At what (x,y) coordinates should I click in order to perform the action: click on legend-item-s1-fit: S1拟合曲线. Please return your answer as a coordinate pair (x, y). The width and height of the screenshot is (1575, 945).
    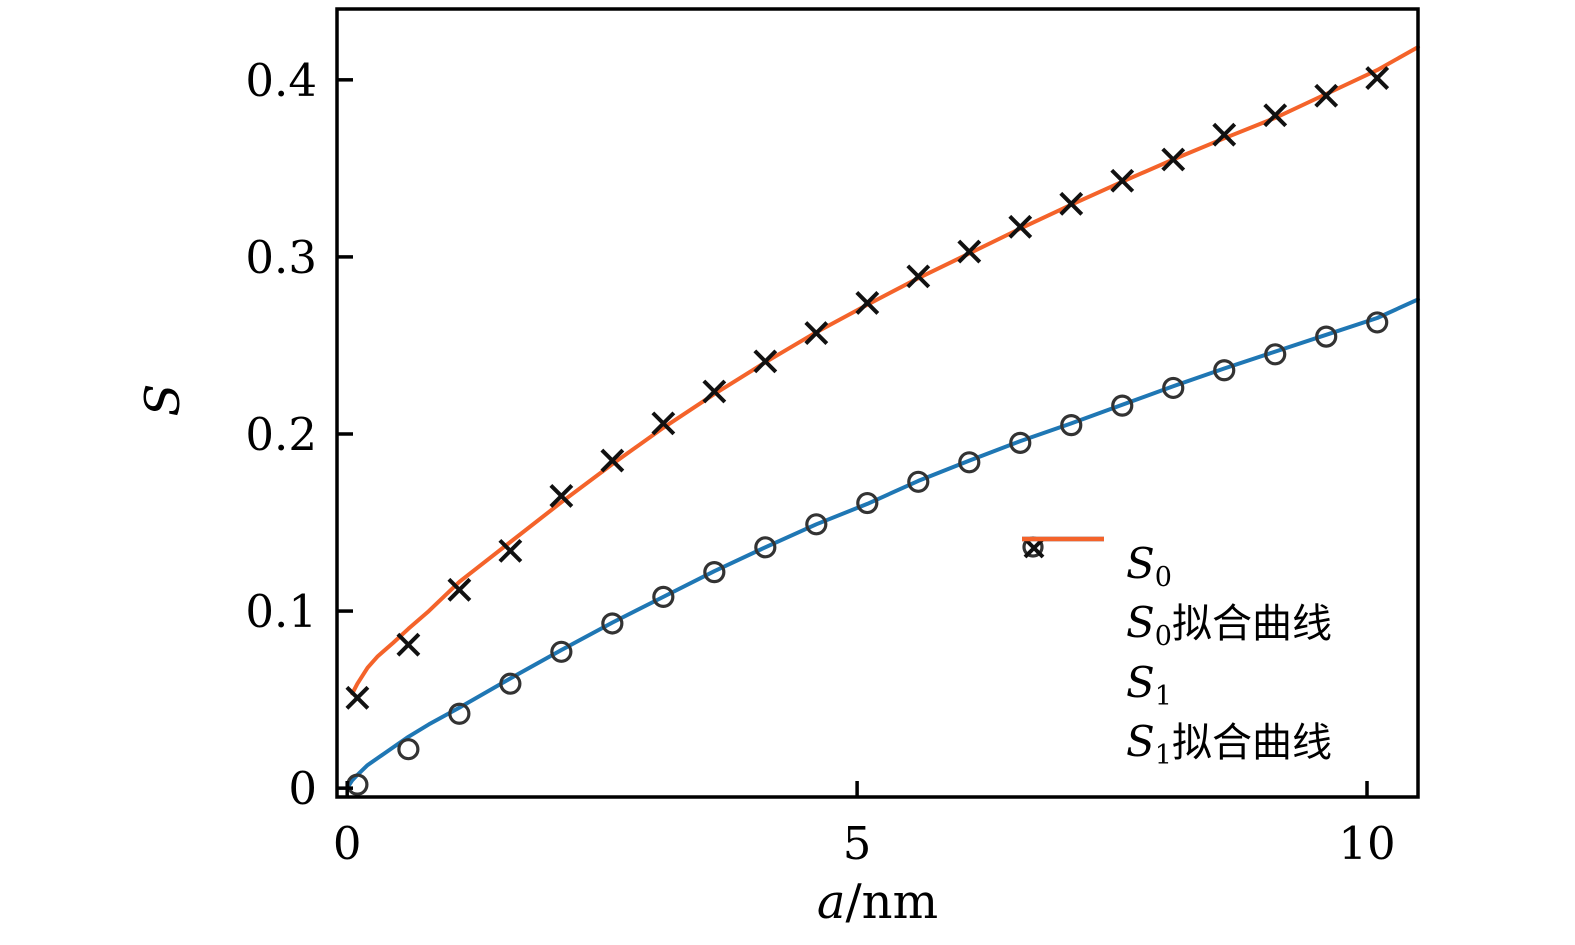
    Looking at the image, I should click on (1176, 654).